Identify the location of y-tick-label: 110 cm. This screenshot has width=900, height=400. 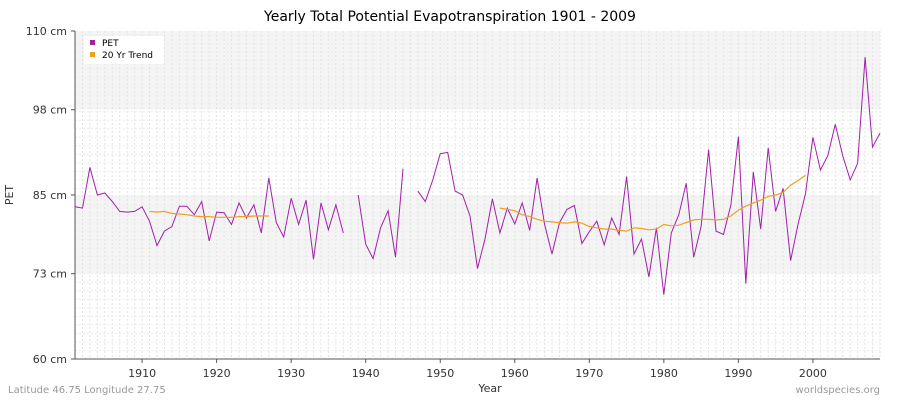
(46, 31).